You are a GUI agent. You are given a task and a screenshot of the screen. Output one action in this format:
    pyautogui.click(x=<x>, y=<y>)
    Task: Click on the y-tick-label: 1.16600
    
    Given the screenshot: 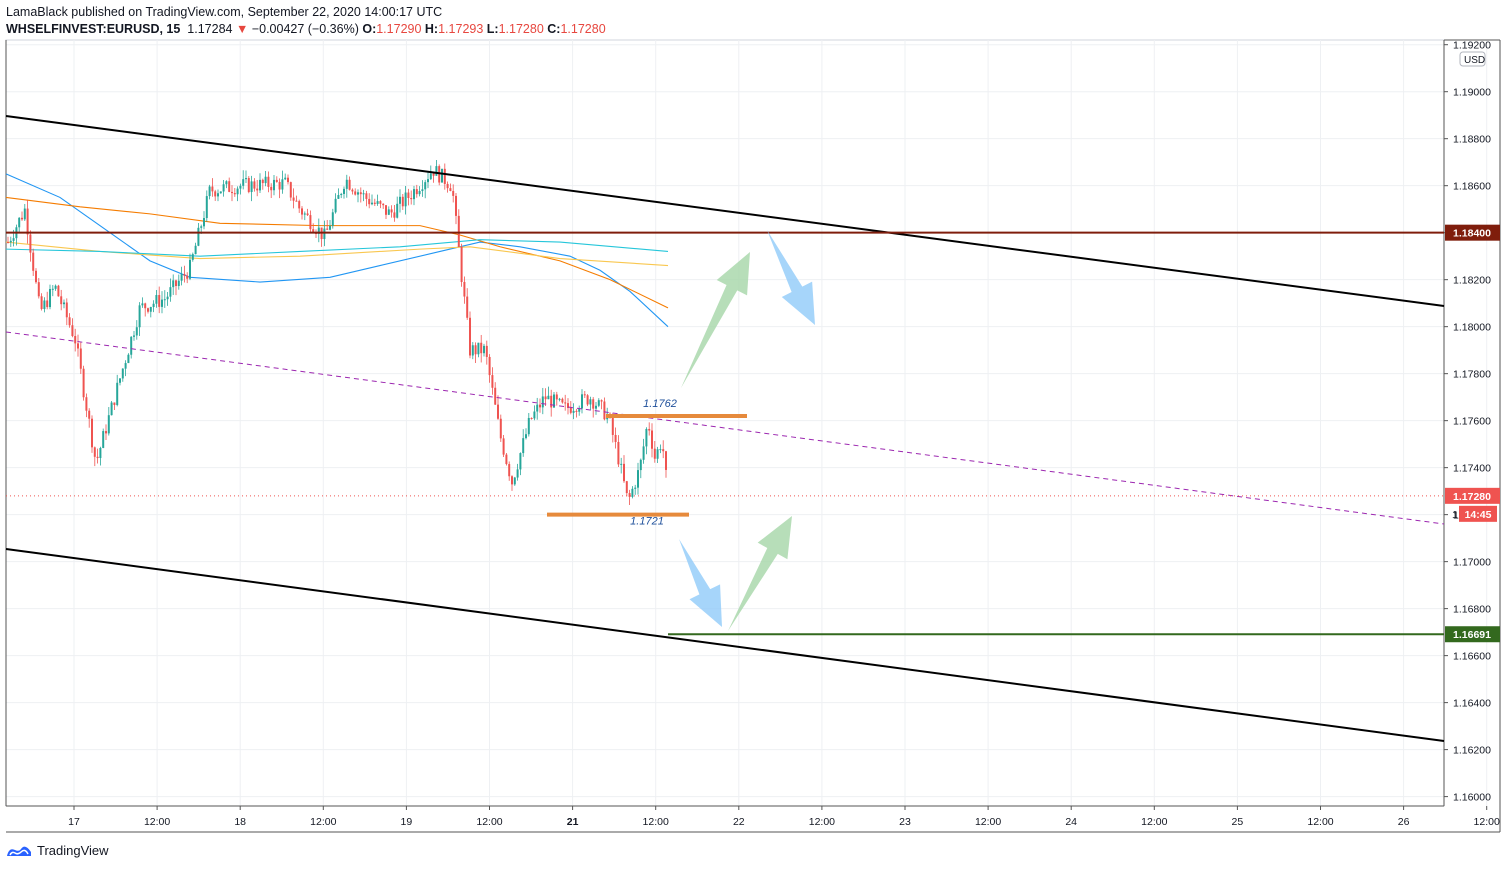 What is the action you would take?
    pyautogui.click(x=1472, y=657)
    